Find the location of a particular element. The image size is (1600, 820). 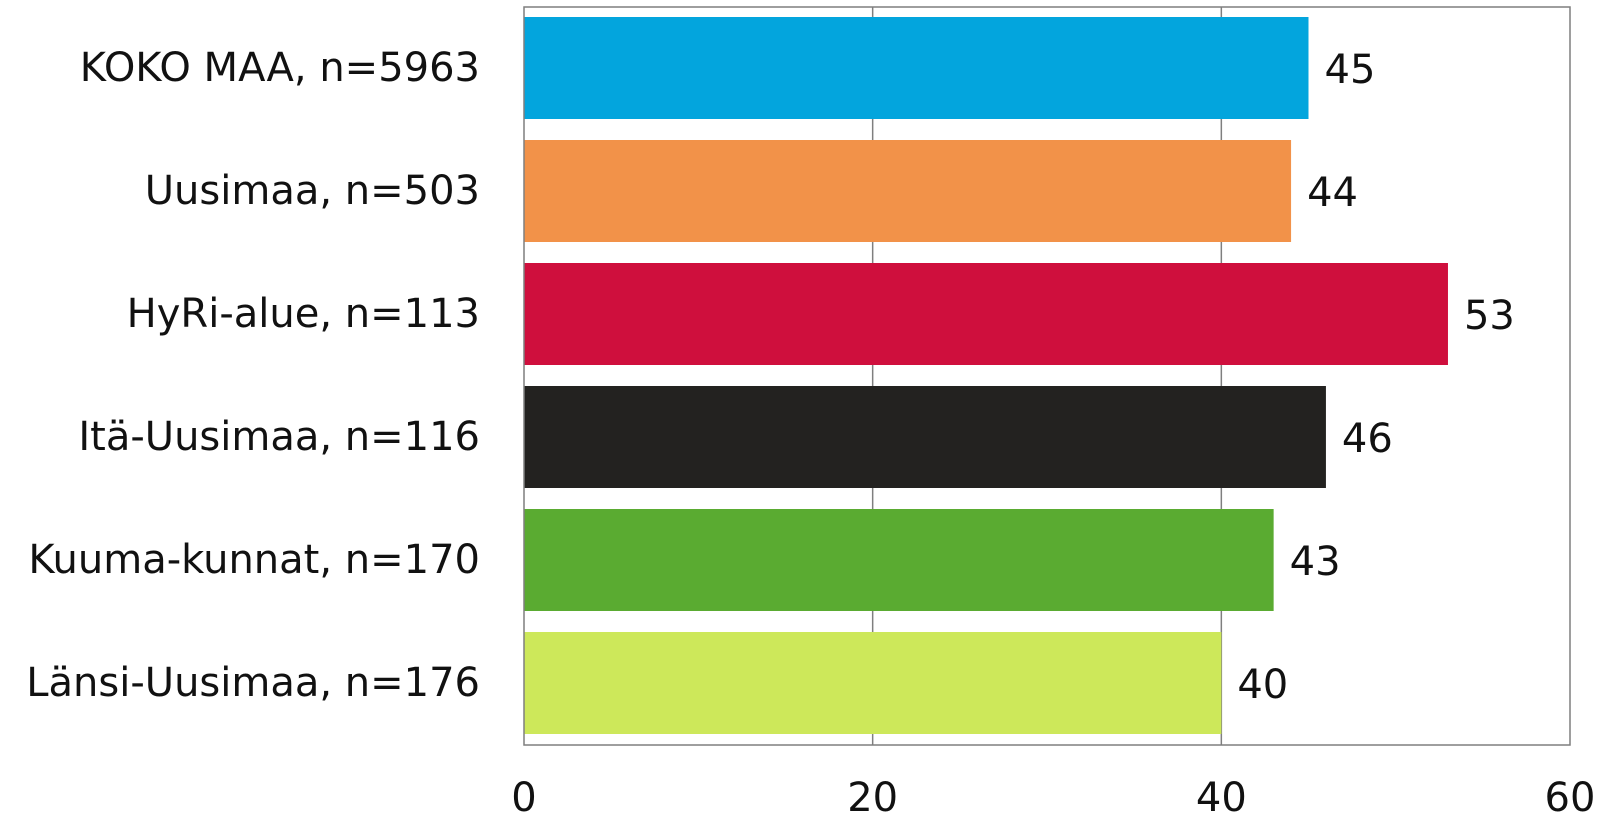

category-label-5: Länsi-Uusimaa, n=176 is located at coordinates (253, 683).